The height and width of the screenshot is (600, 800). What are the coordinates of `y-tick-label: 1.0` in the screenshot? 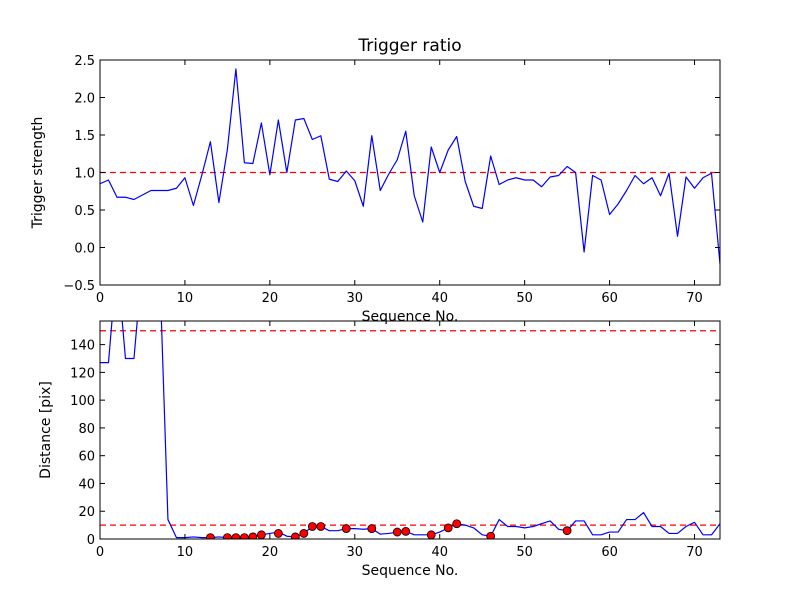 It's located at (84, 174).